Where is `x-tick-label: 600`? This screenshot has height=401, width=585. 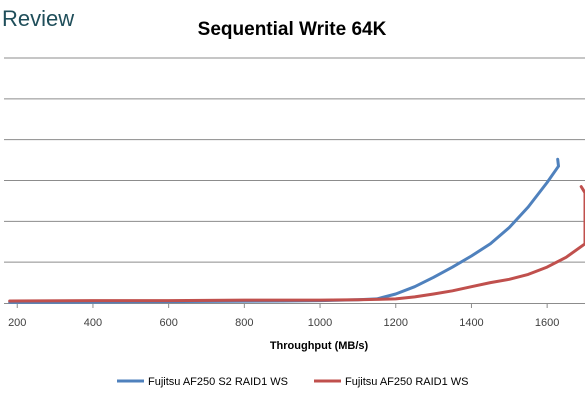
x-tick-label: 600 is located at coordinates (168, 323).